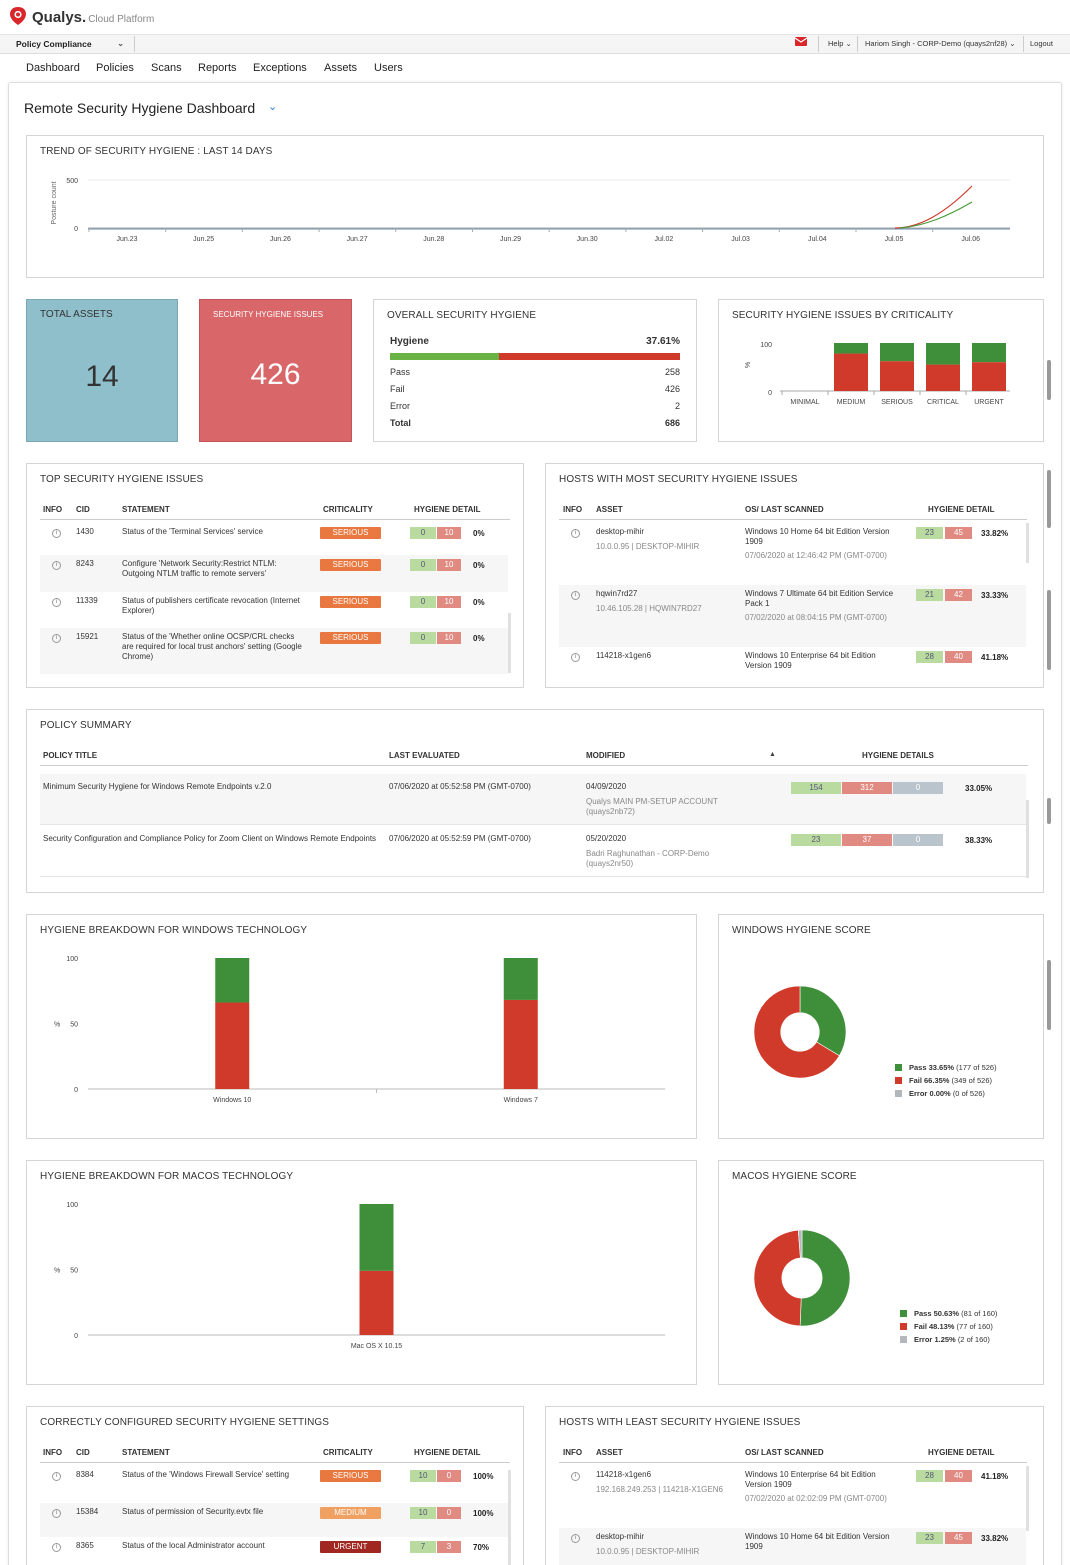 The image size is (1070, 1565). What do you see at coordinates (53, 68) in the screenshot?
I see `nav-dashboard: Dashboard` at bounding box center [53, 68].